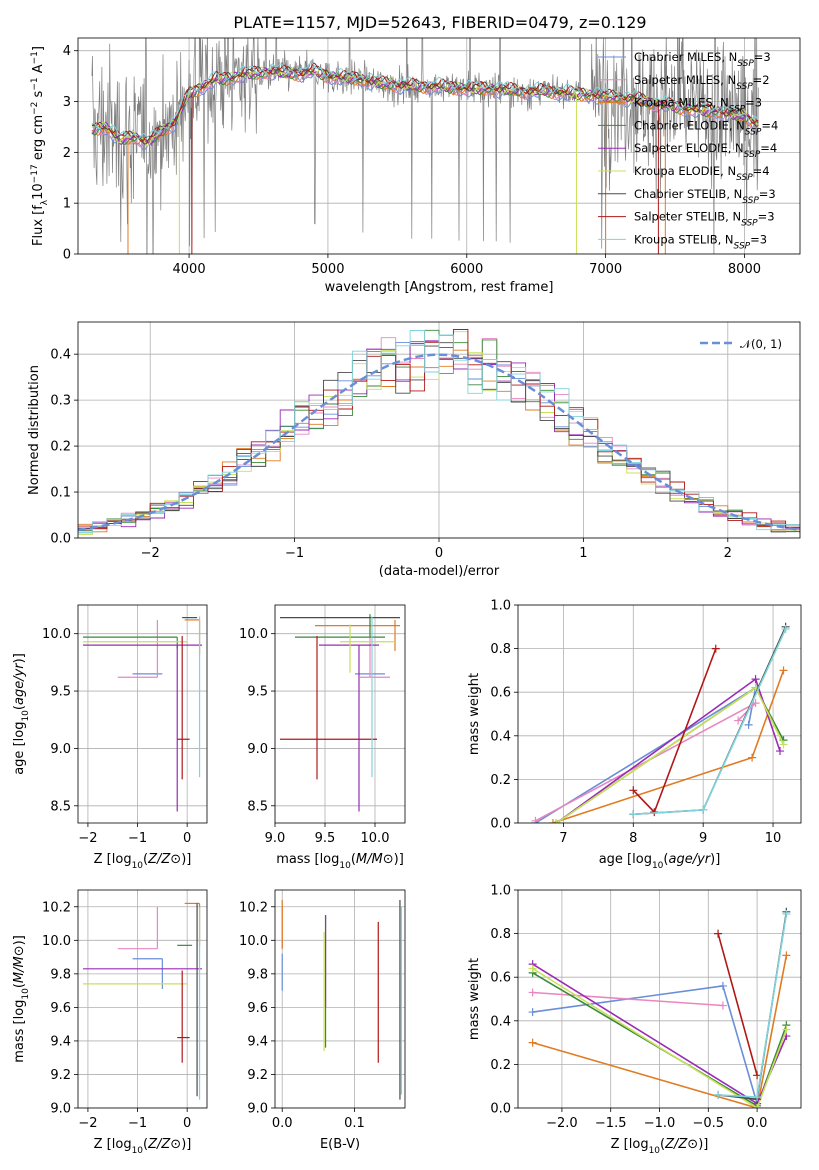 This screenshot has height=1170, width=819. What do you see at coordinates (685, 80) in the screenshot?
I see `label-part: Salpeter MILES, N` at bounding box center [685, 80].